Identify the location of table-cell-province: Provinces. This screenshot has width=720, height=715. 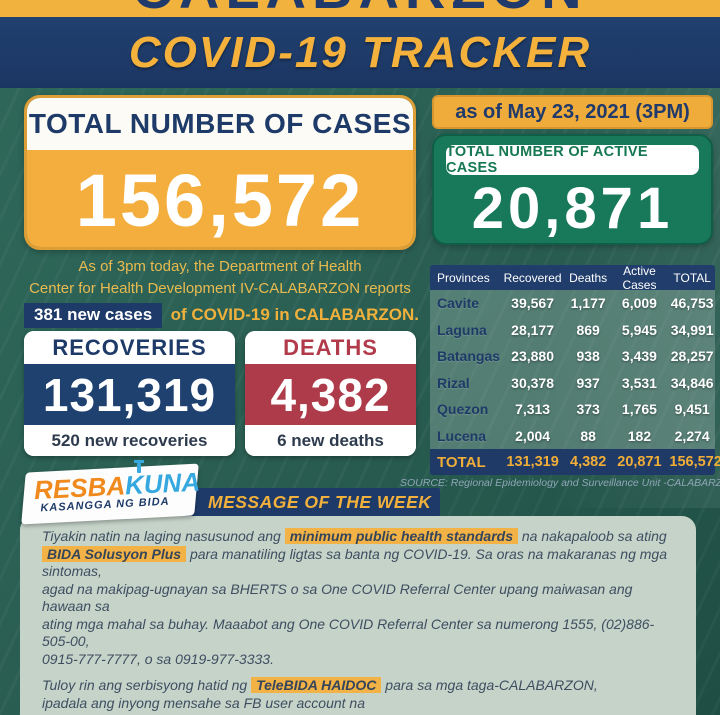
(463, 277).